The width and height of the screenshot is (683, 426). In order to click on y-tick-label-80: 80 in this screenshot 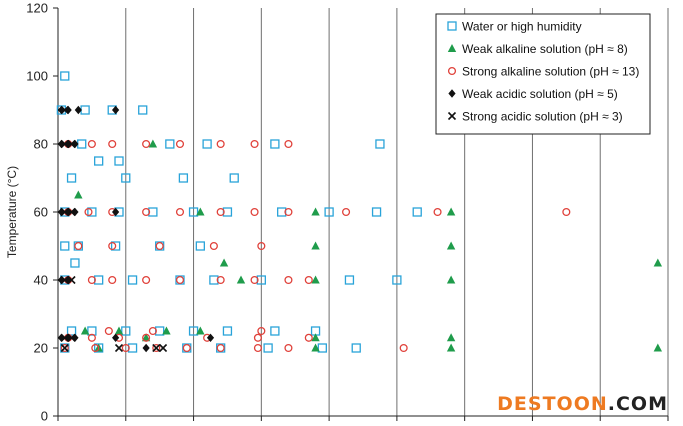, I will do `click(41, 144)`.